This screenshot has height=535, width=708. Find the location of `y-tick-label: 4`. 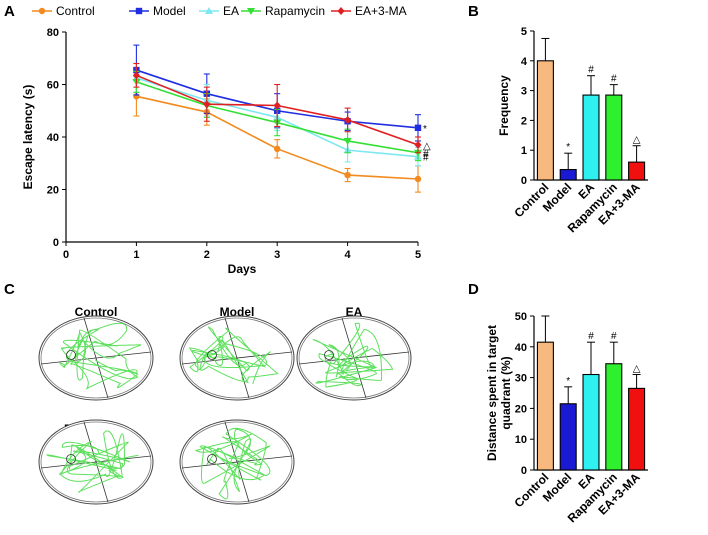

y-tick-label: 4 is located at coordinates (524, 62).